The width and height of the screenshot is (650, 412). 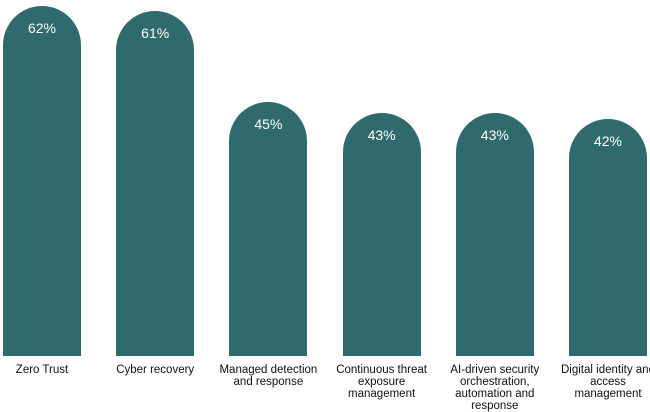 What do you see at coordinates (42, 370) in the screenshot?
I see `category-label: Zero Trust` at bounding box center [42, 370].